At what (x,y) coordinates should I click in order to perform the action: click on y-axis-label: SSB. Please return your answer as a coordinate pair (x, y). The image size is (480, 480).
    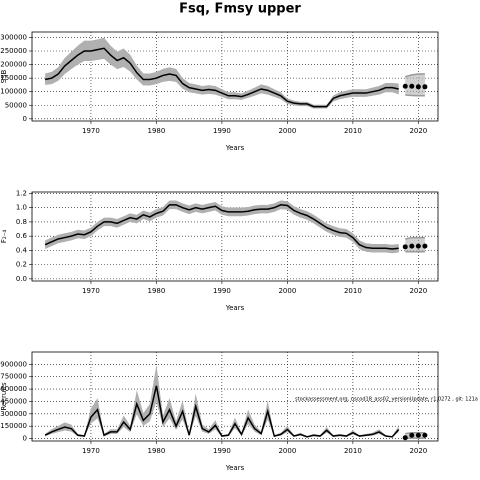
    Looking at the image, I should click on (4, 76).